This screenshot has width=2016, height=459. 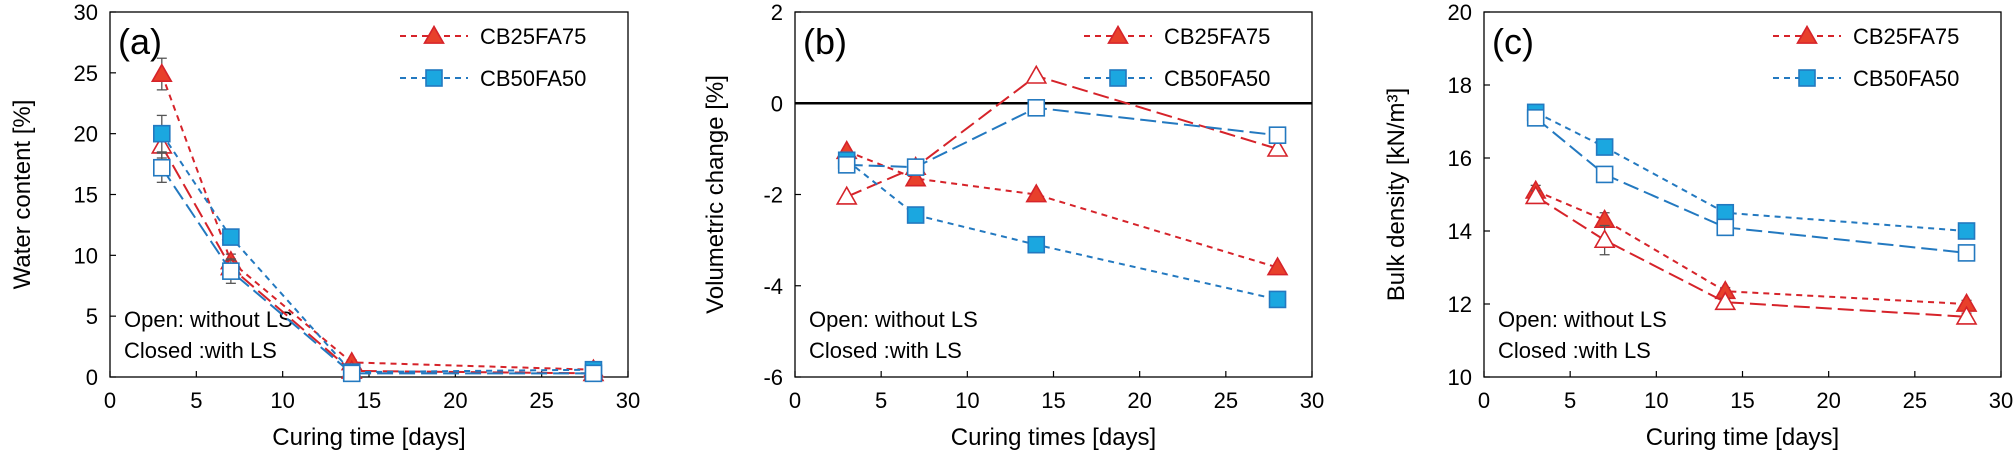 I want to click on y-tick-label: 25, so click(x=86, y=73).